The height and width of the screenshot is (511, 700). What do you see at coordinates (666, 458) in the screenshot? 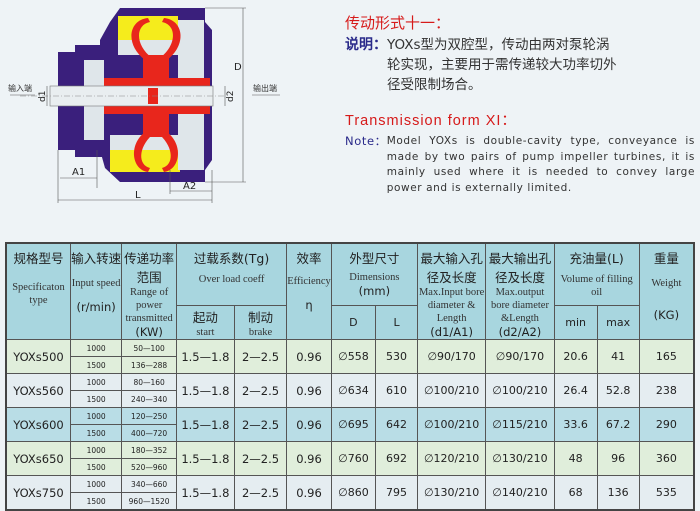
I see `cell-weight: 360` at bounding box center [666, 458].